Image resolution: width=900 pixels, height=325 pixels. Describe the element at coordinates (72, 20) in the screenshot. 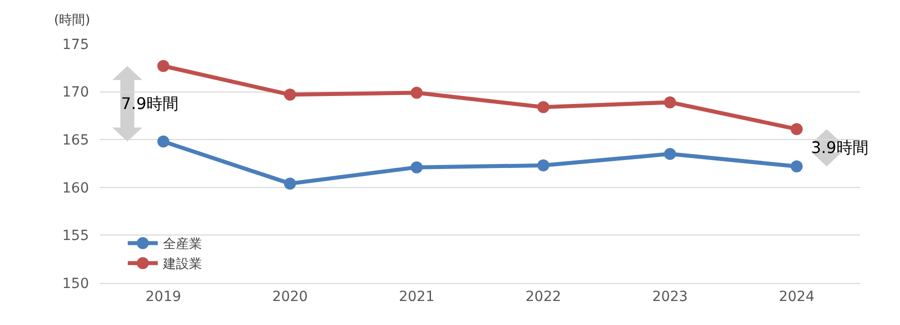

I see `y-axis-title: (時間)` at that location.